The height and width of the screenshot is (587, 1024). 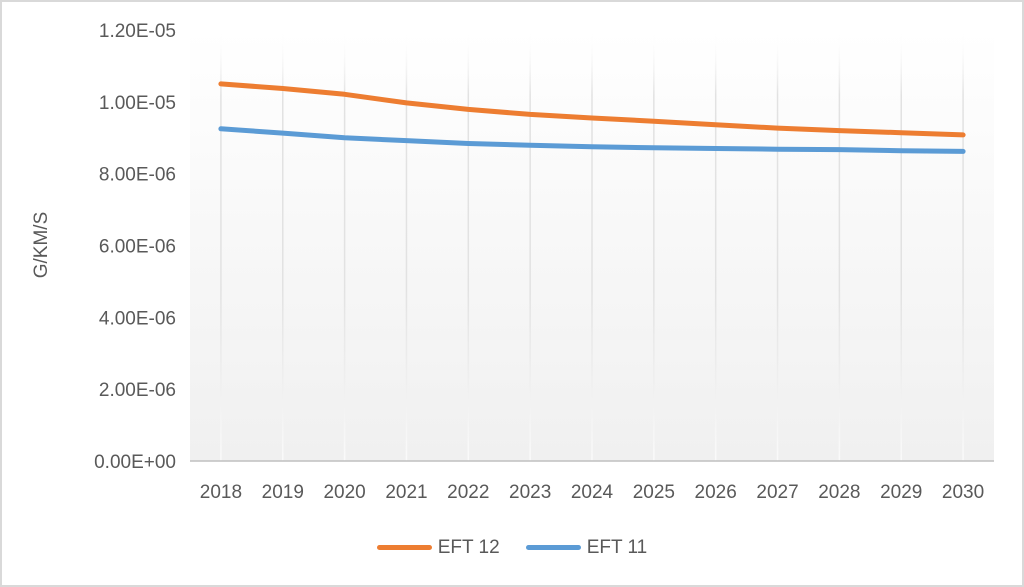 I want to click on x-tick-label: 2026, so click(x=716, y=492).